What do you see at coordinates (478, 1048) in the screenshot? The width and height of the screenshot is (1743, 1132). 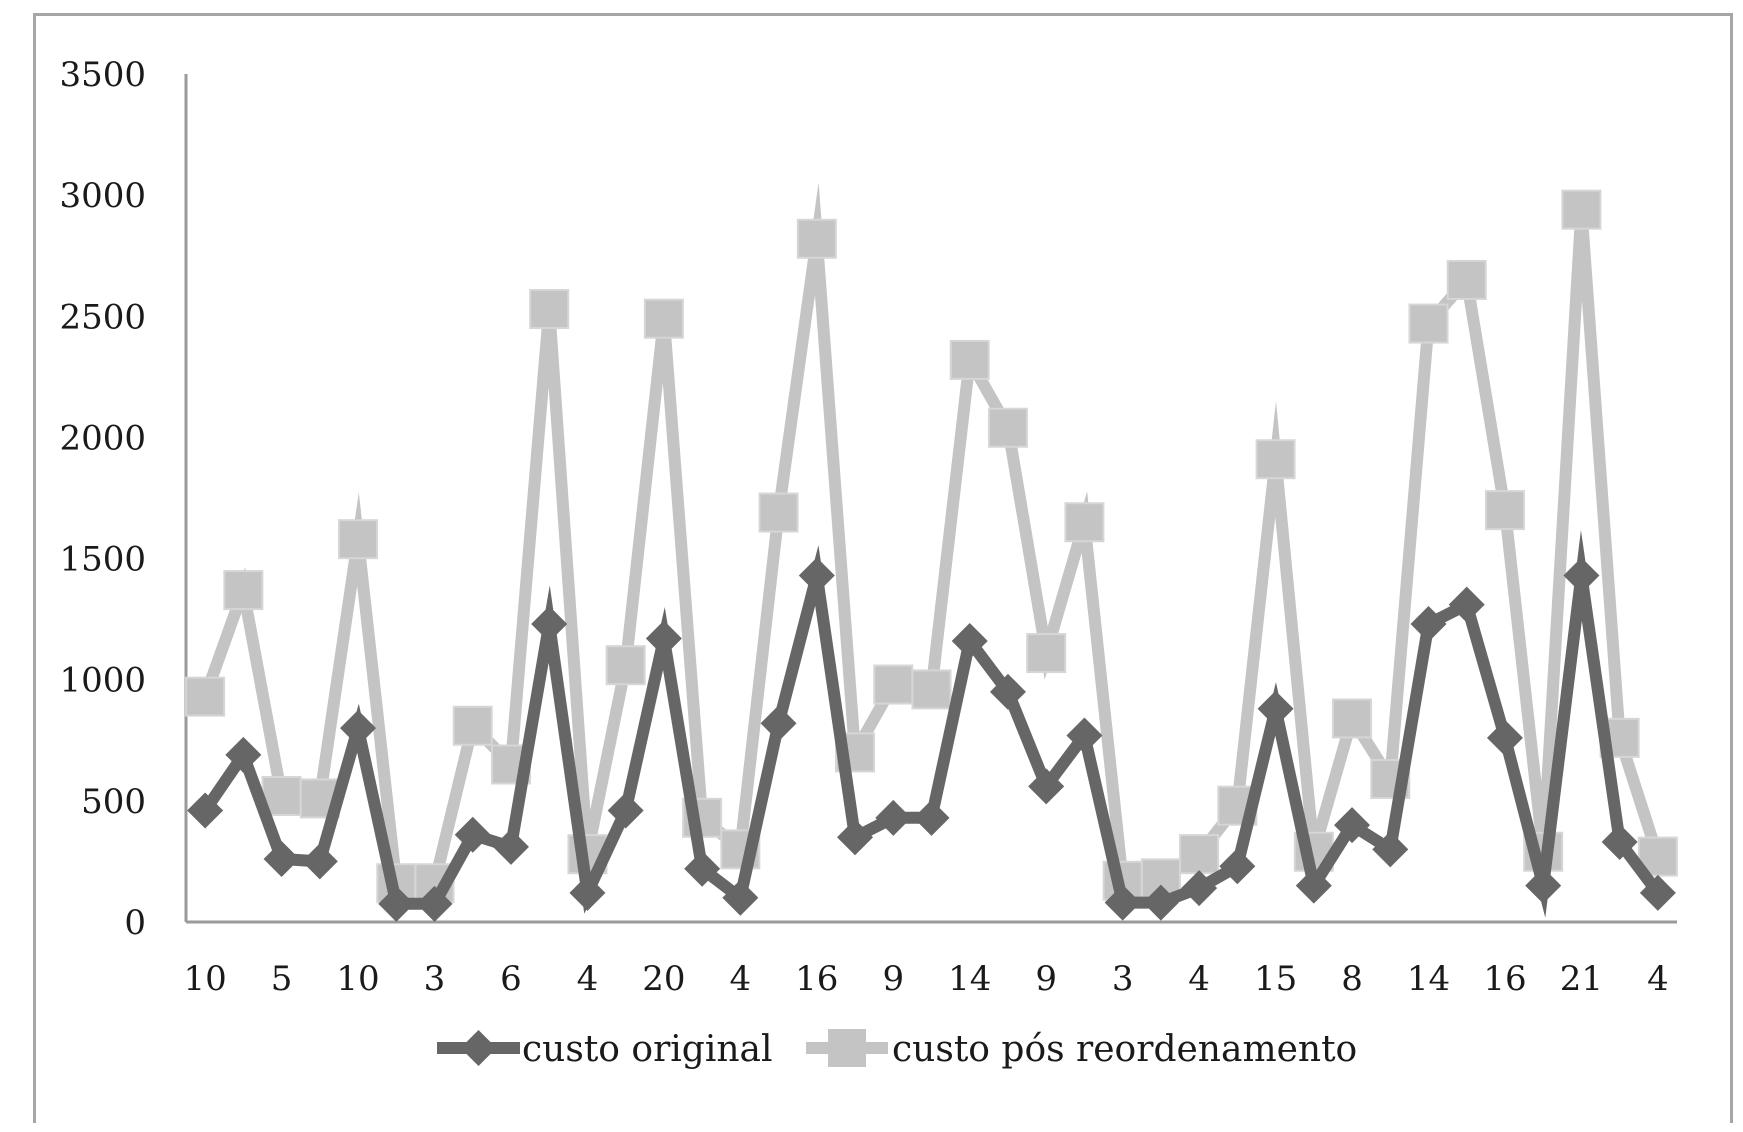 I see `legend-marker-diamond-icon` at bounding box center [478, 1048].